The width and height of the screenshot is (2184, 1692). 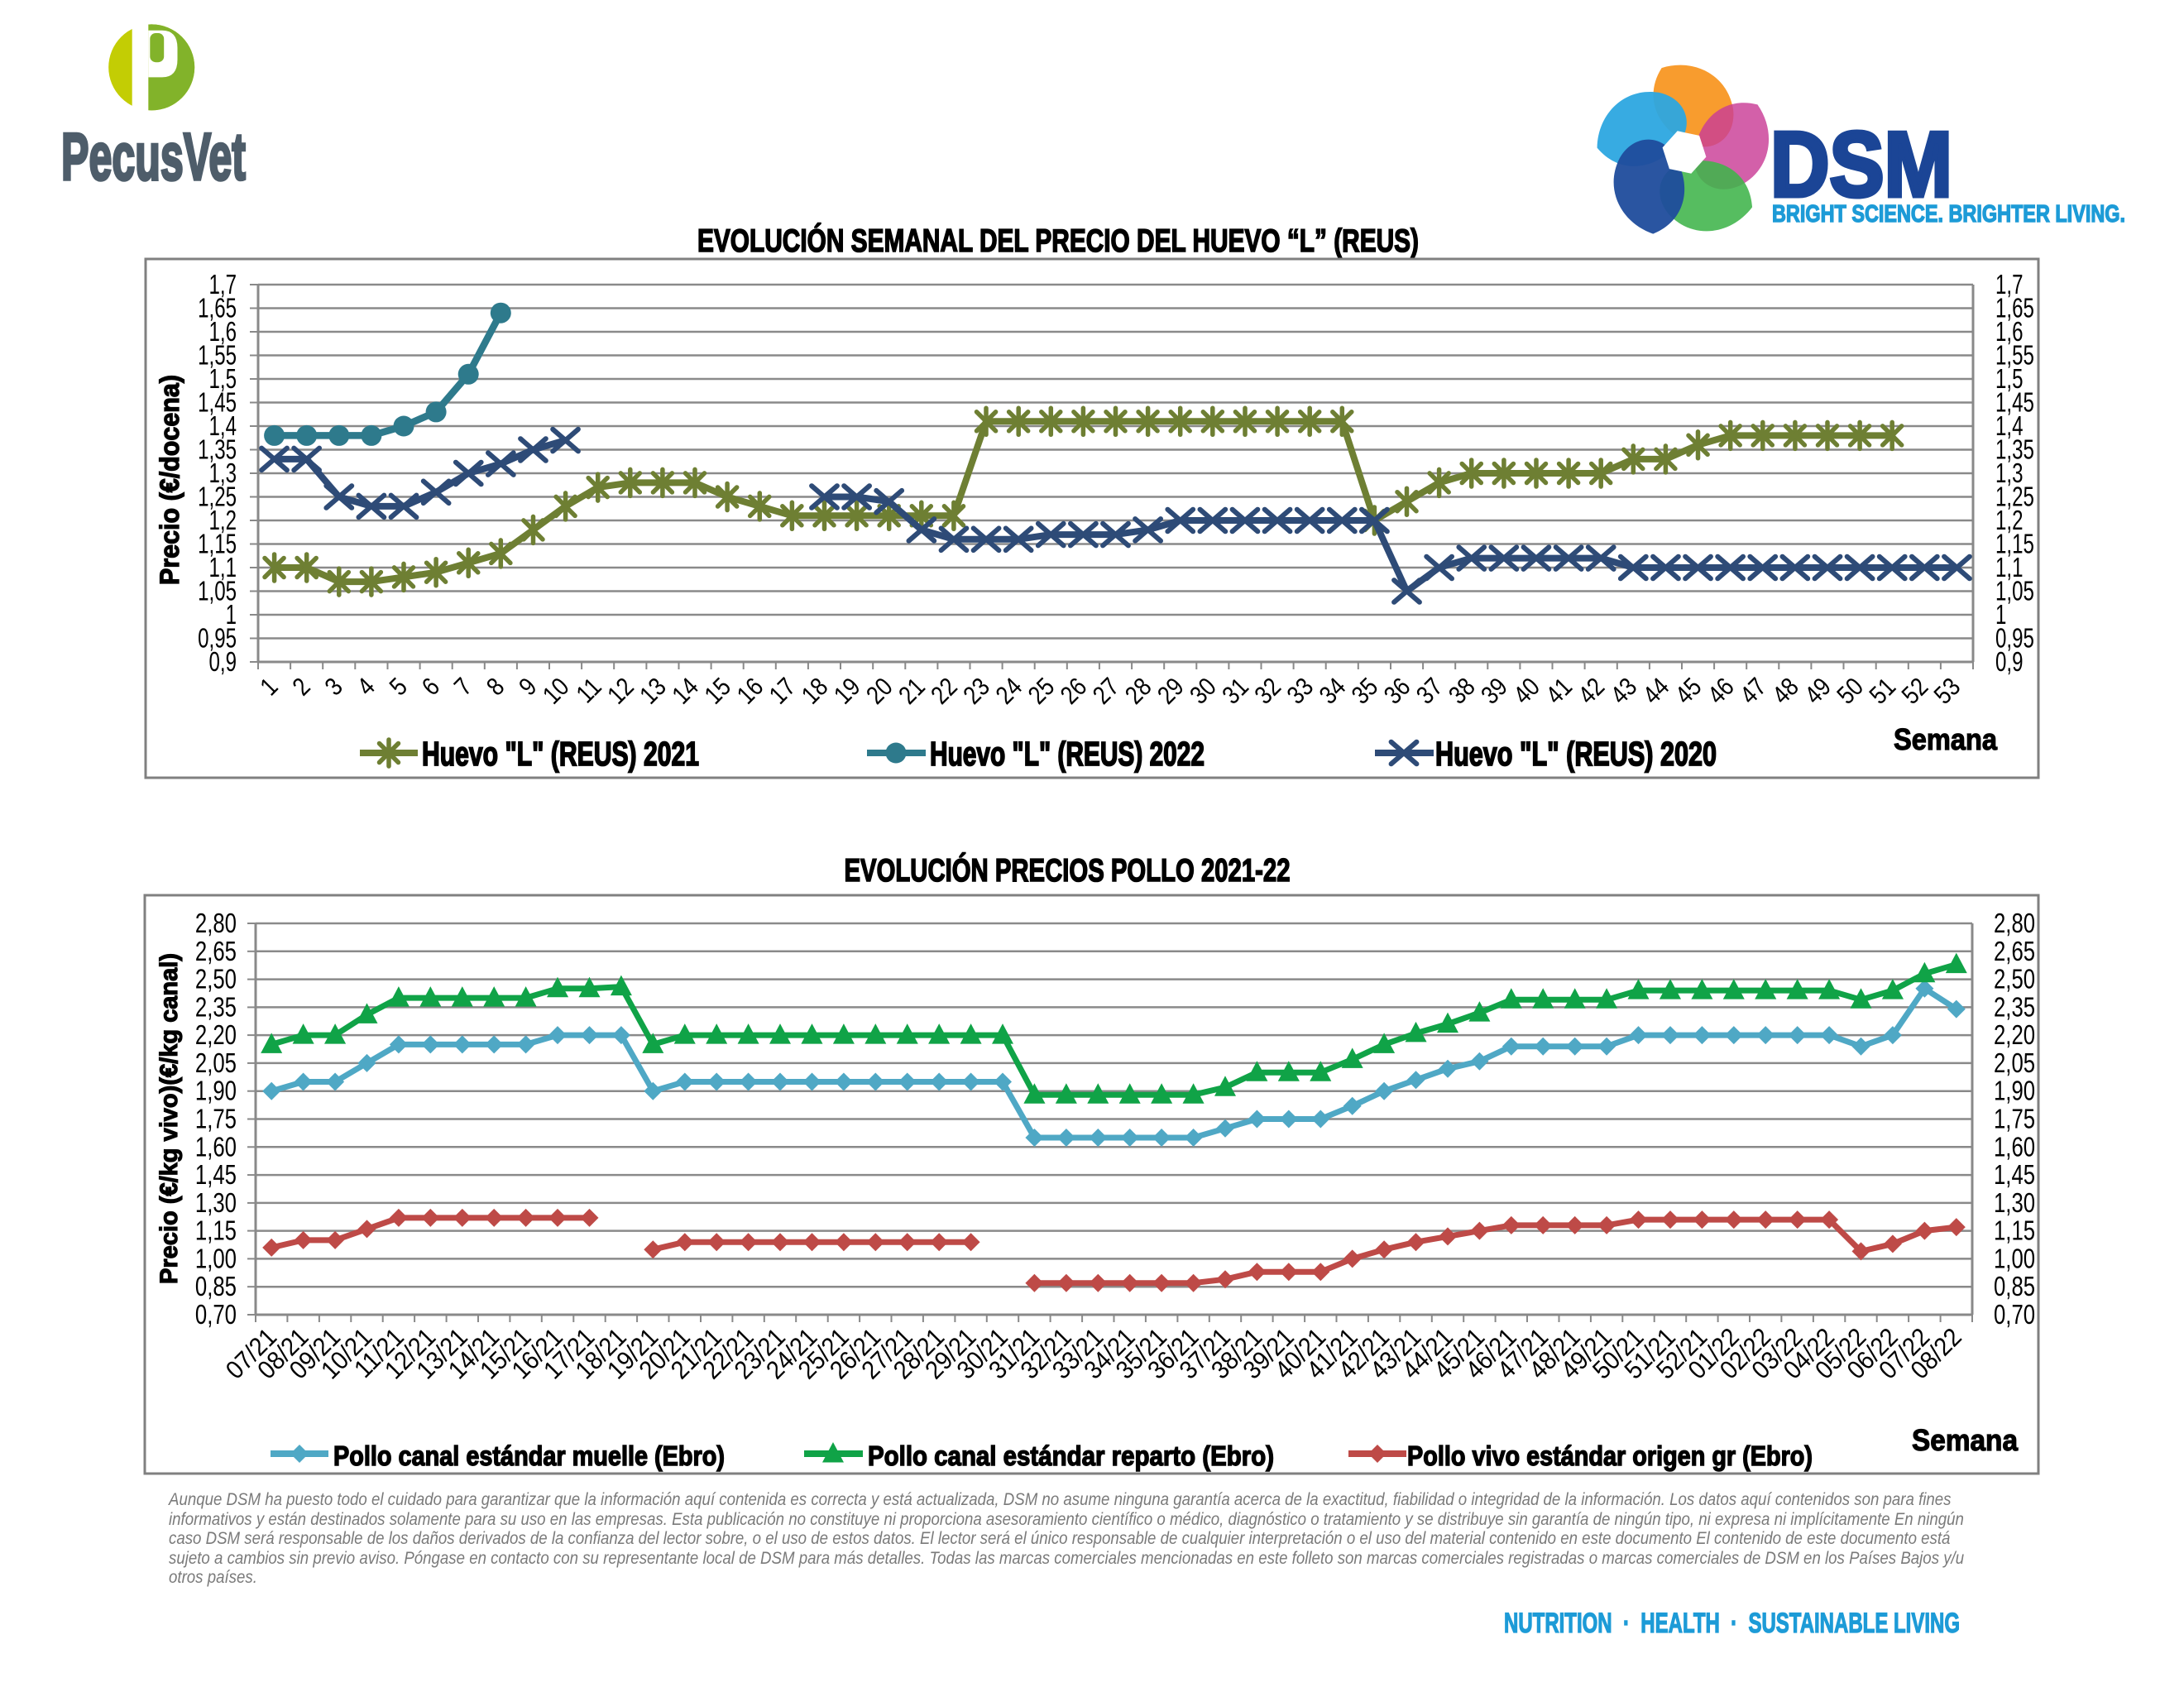 What do you see at coordinates (1576, 754) in the screenshot?
I see `svg-text: Huevo "L" (REUS) 2020` at bounding box center [1576, 754].